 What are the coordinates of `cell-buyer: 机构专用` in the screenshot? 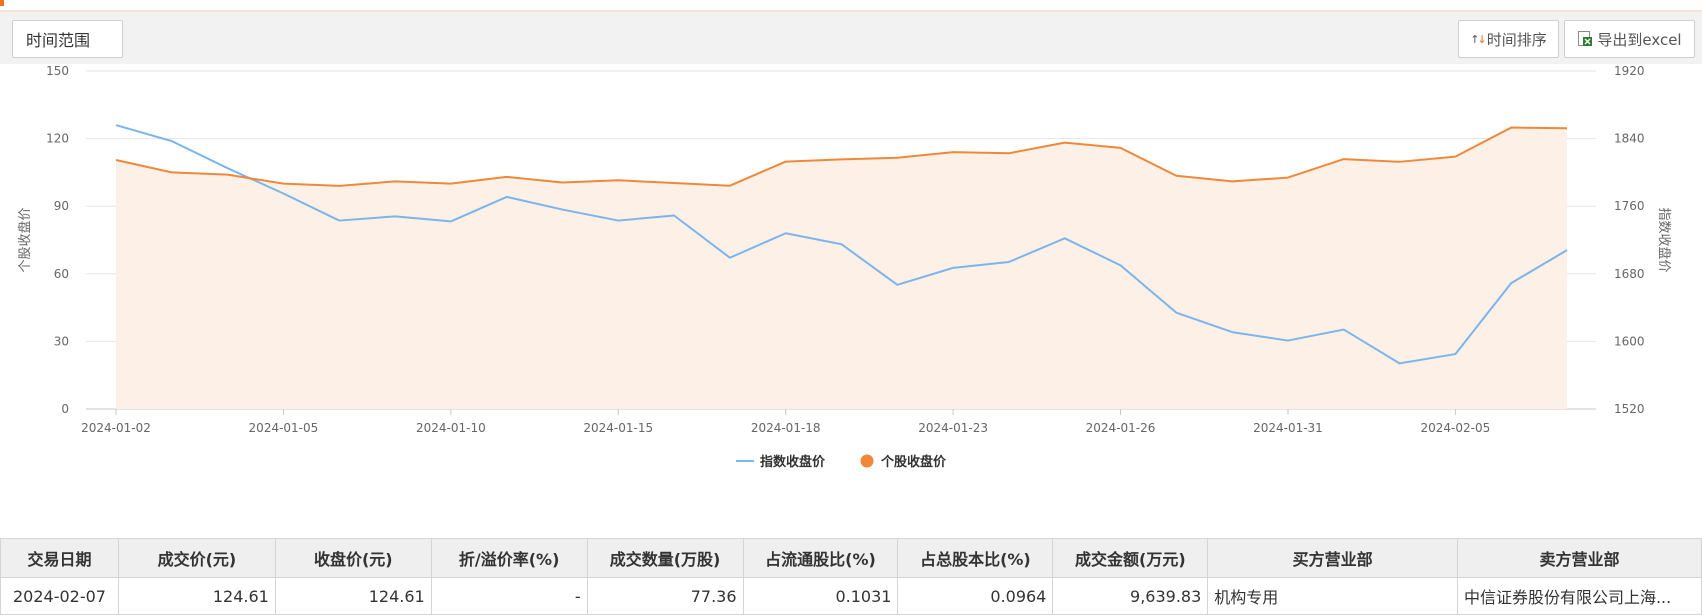 It's located at (1332, 596).